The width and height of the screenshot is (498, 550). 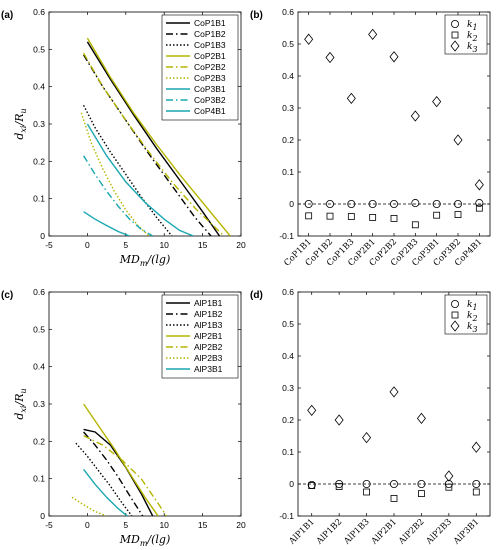 What do you see at coordinates (309, 39) in the screenshot?
I see `point-k3-CoP1B1` at bounding box center [309, 39].